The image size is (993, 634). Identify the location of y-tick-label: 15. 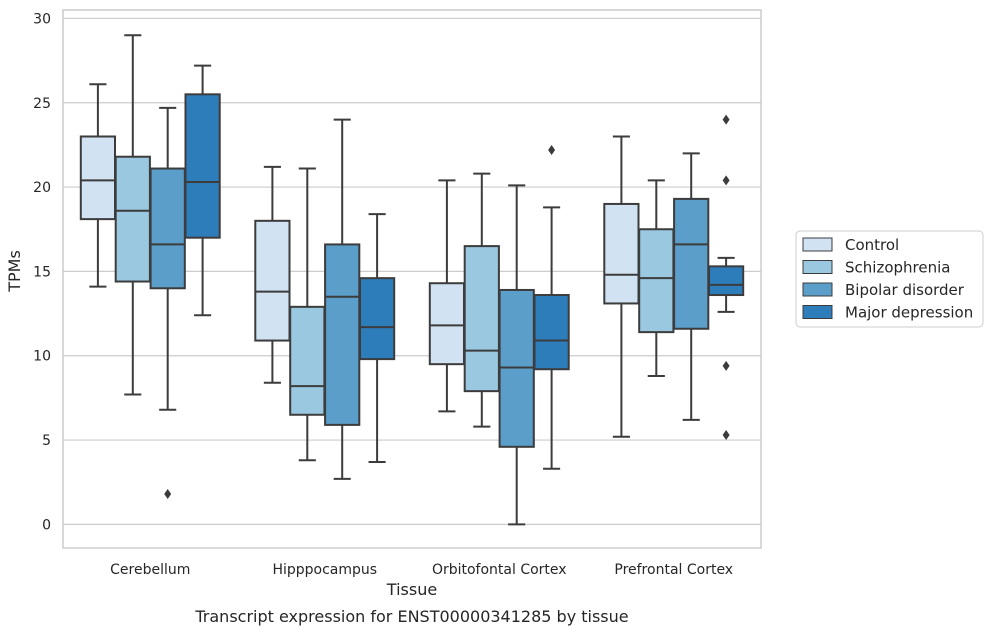
(42, 272).